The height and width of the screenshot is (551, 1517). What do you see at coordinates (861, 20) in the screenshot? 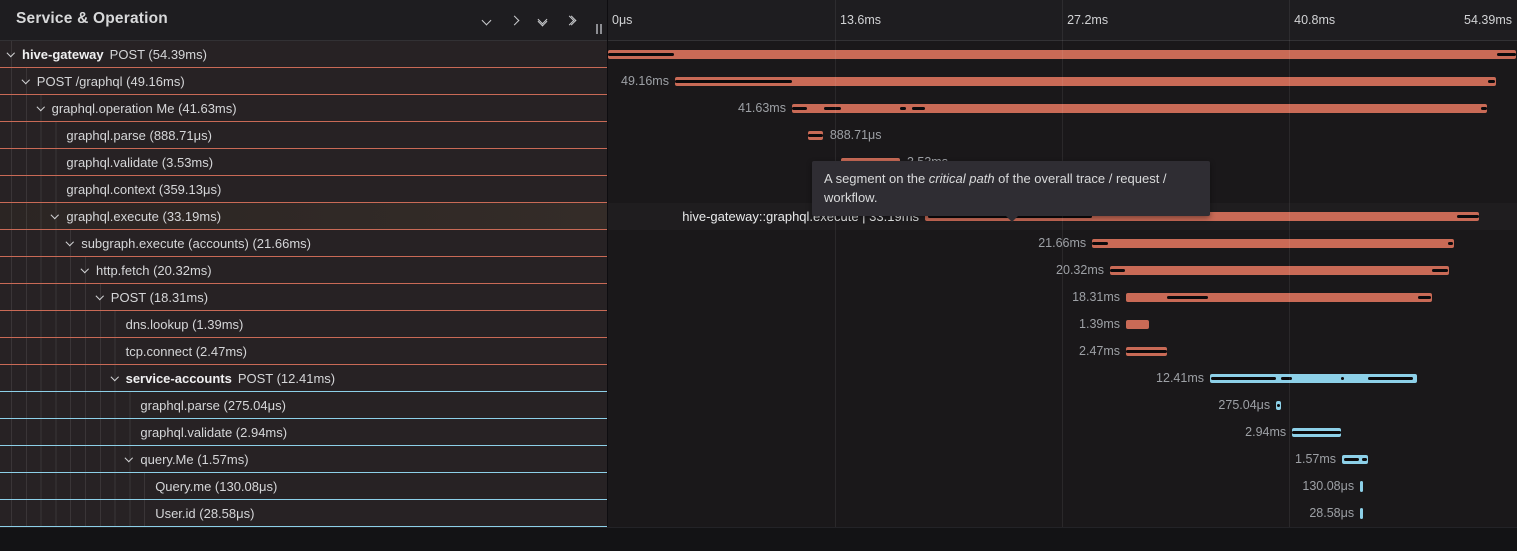
I see `time-tick-label: 13.6ms` at bounding box center [861, 20].